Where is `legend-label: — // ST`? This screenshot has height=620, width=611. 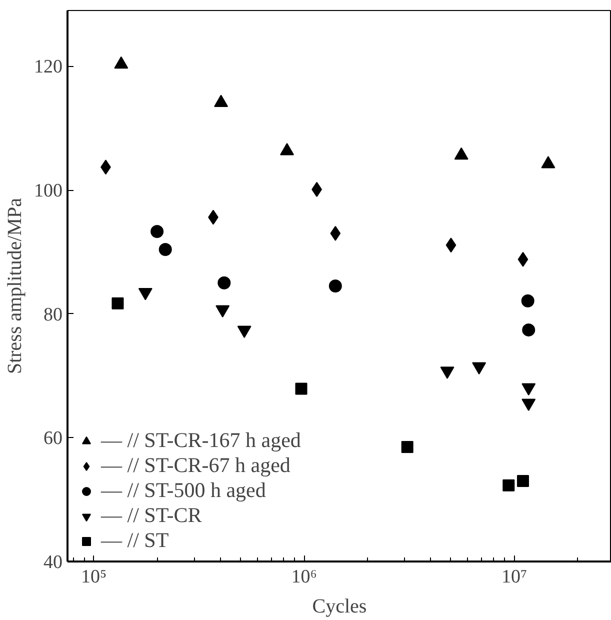
legend-label: — // ST is located at coordinates (135, 540).